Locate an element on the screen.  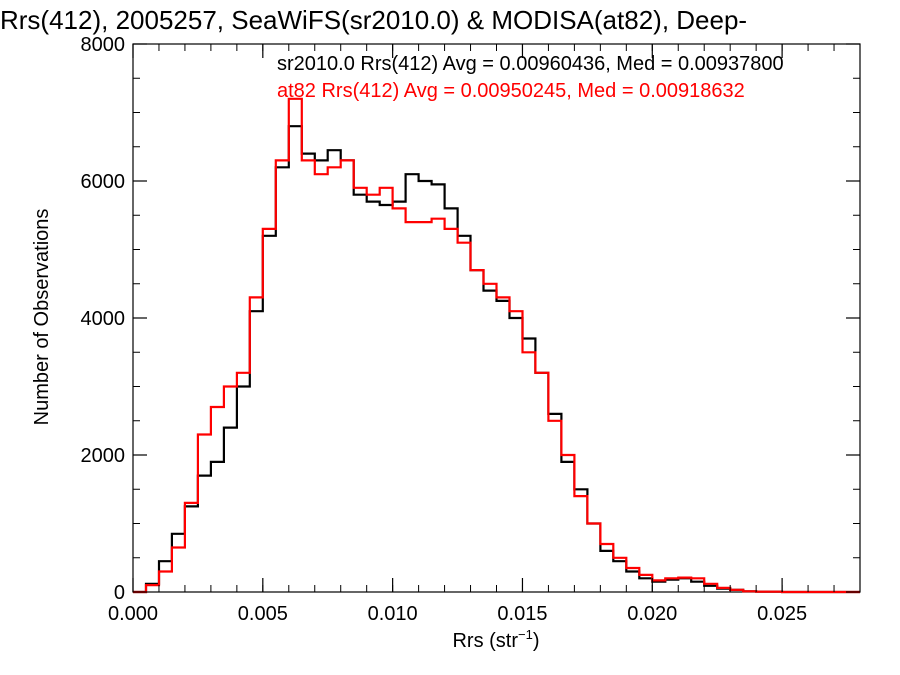
x-axis-label-superscript: −1 is located at coordinates (525, 634).